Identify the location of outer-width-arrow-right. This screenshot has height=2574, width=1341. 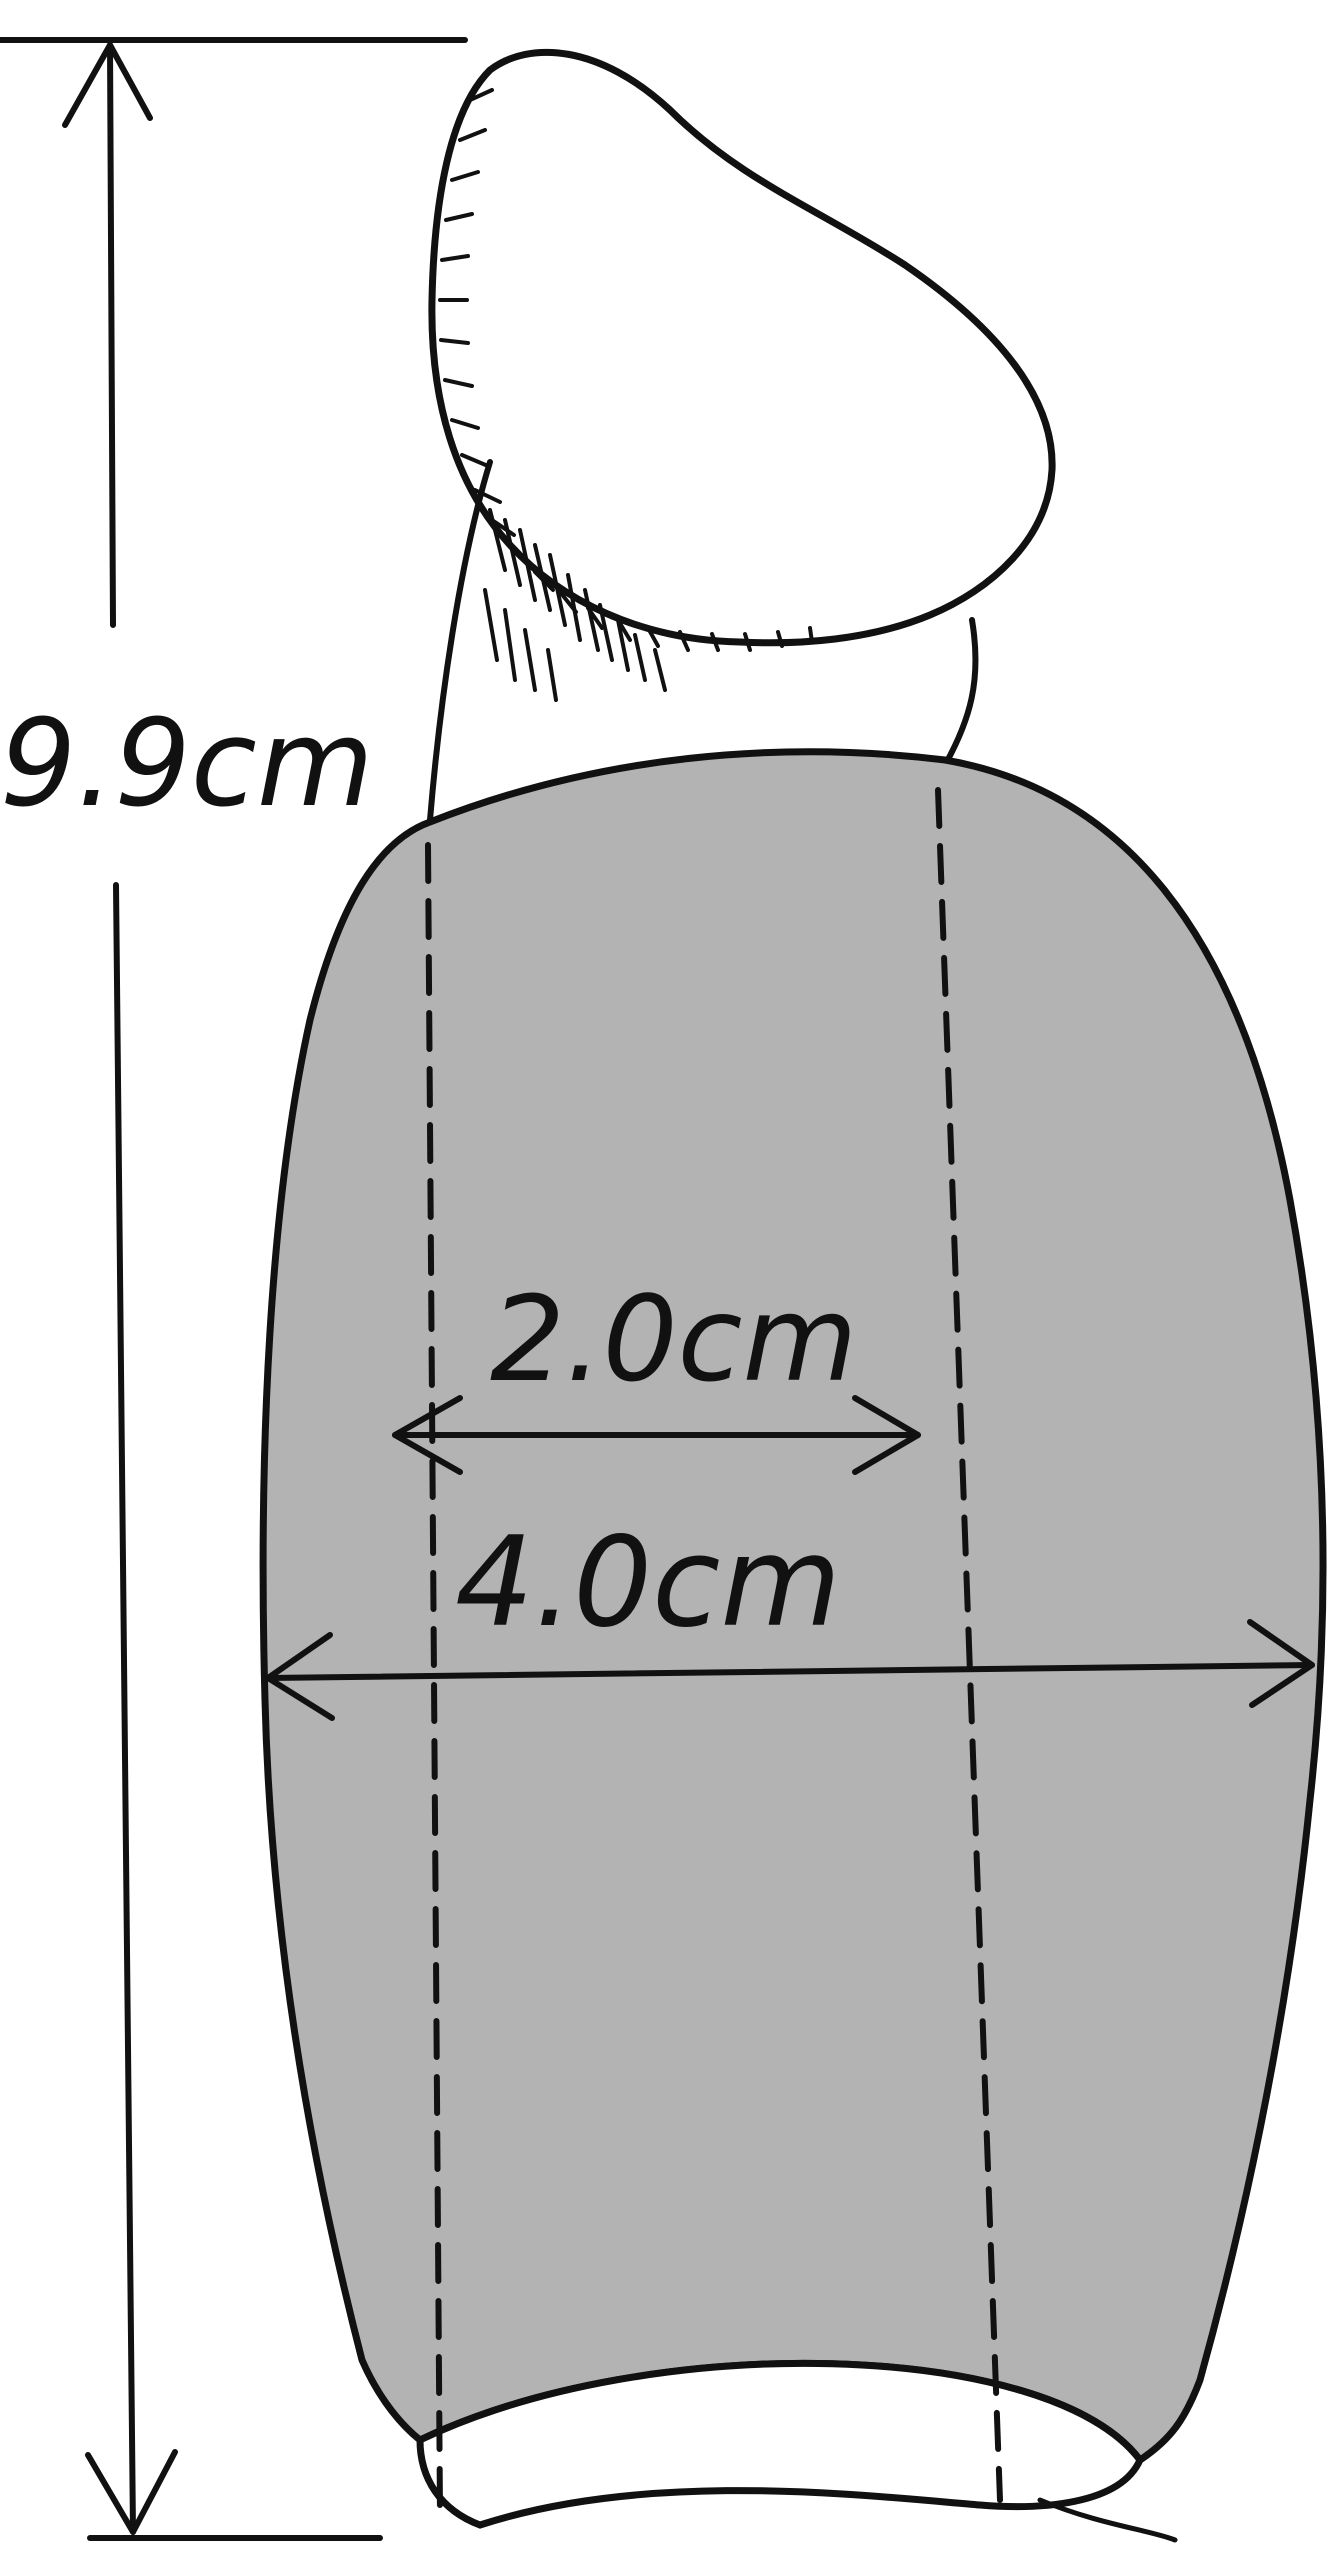
(1281, 1663).